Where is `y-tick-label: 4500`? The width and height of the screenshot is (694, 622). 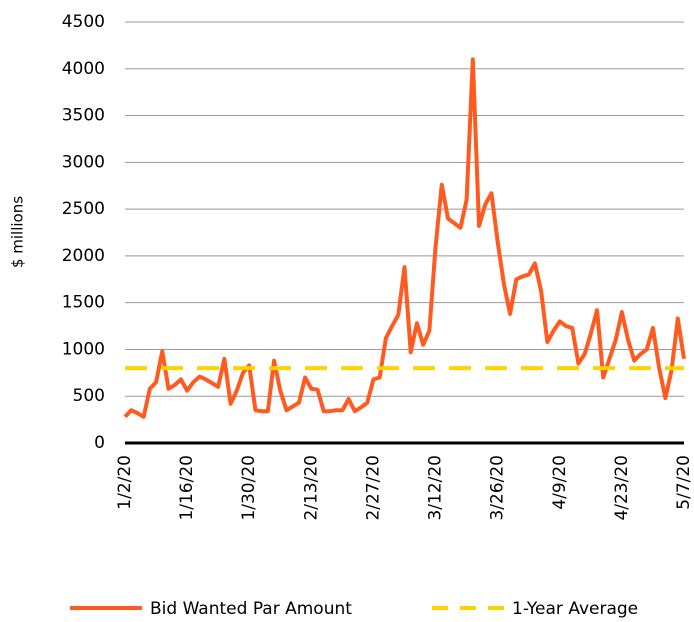
y-tick-label: 4500 is located at coordinates (83, 22).